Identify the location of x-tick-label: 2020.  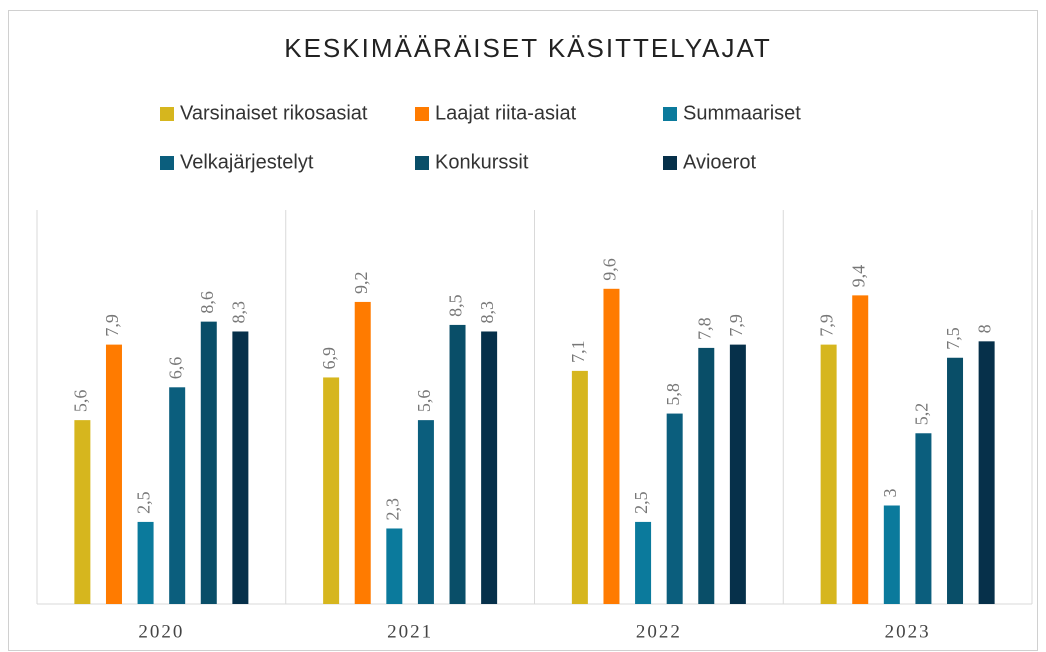
(161, 631).